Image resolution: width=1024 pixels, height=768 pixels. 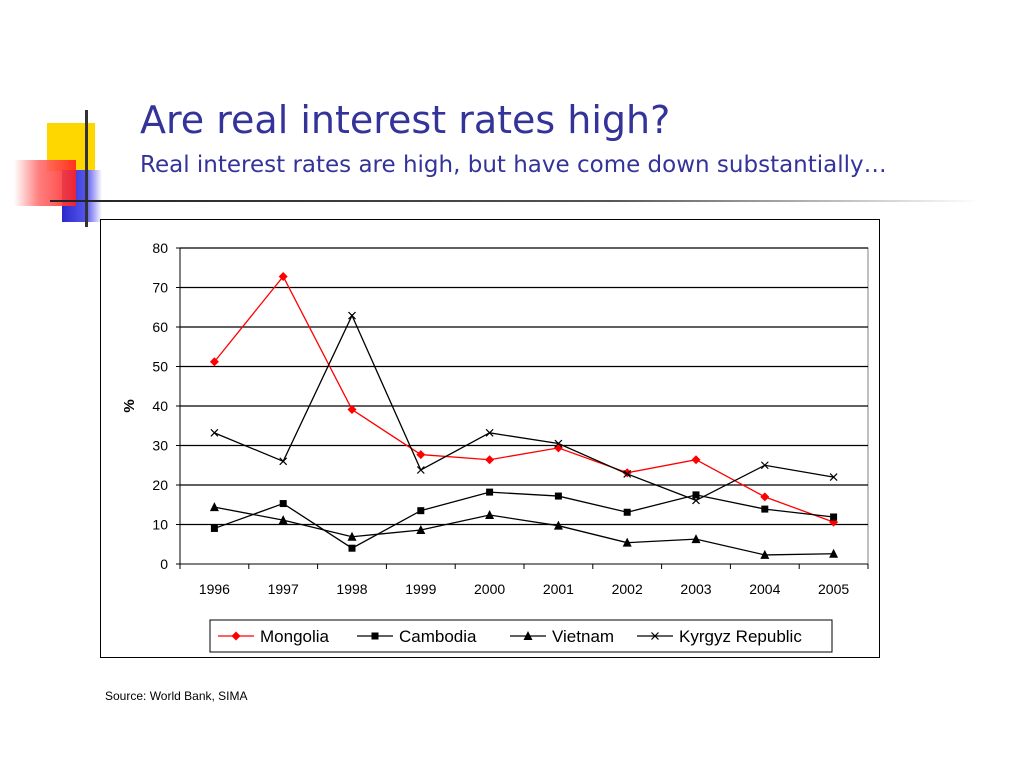 What do you see at coordinates (176, 696) in the screenshot?
I see `source-note: Source: World Bank, SIMA` at bounding box center [176, 696].